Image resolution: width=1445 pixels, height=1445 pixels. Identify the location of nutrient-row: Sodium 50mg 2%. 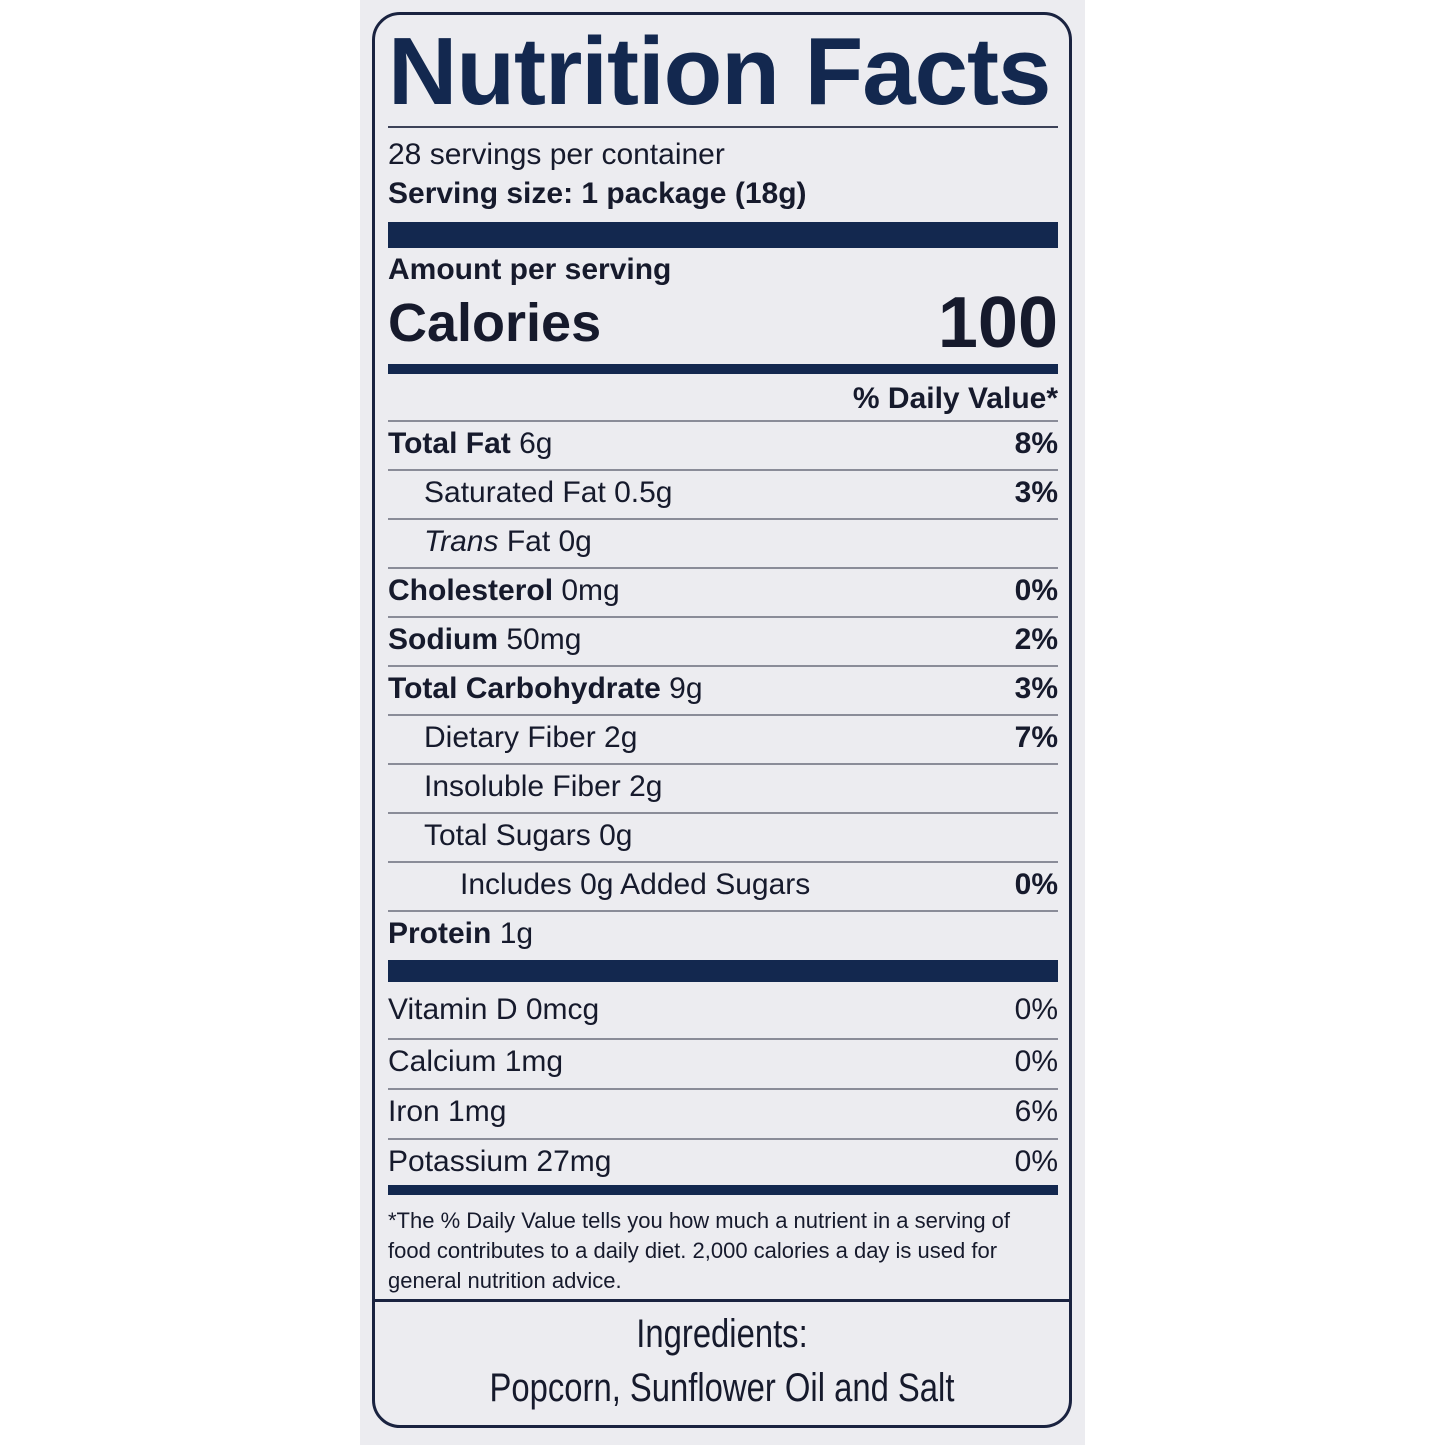
(723, 640).